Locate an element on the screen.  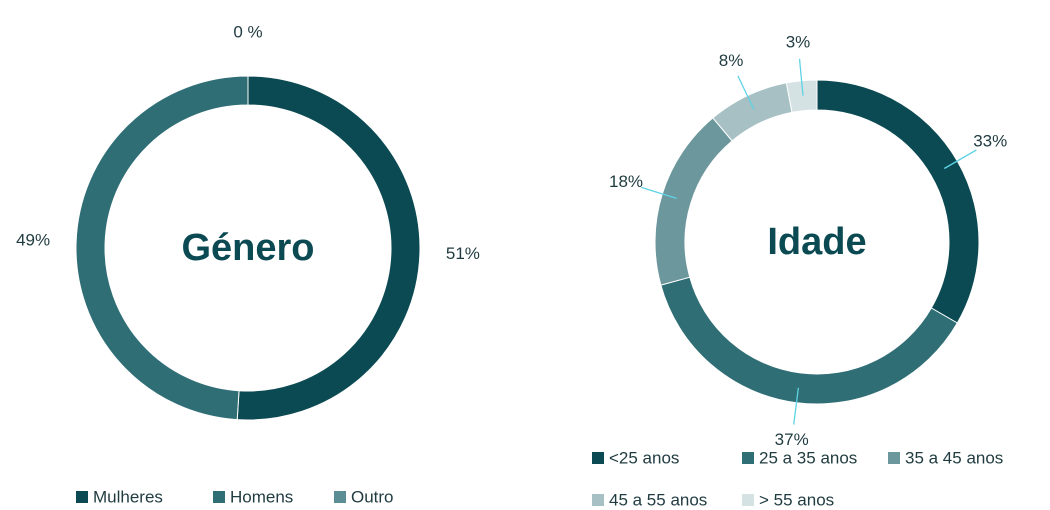
data-label: 37% is located at coordinates (792, 439).